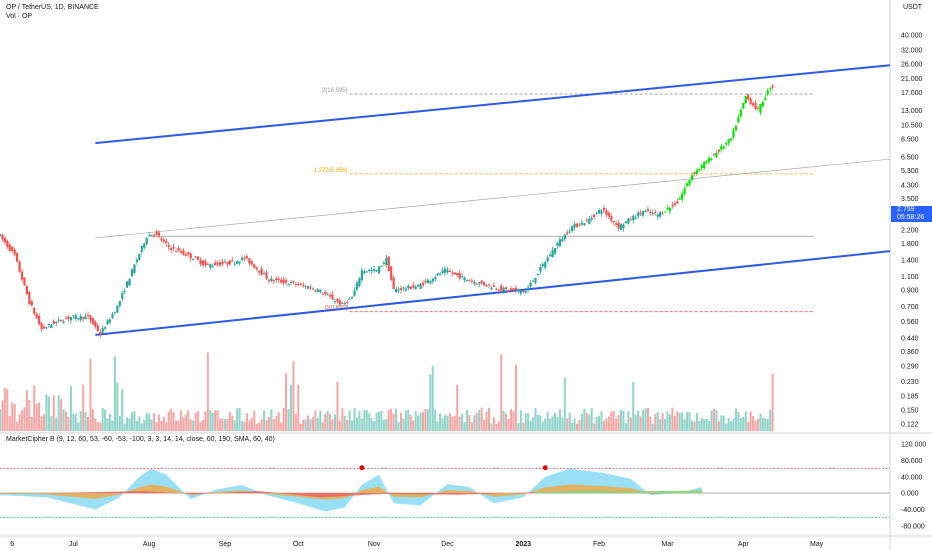 The image size is (932, 550). I want to click on oscillator-tick-label: 0.000, so click(910, 494).